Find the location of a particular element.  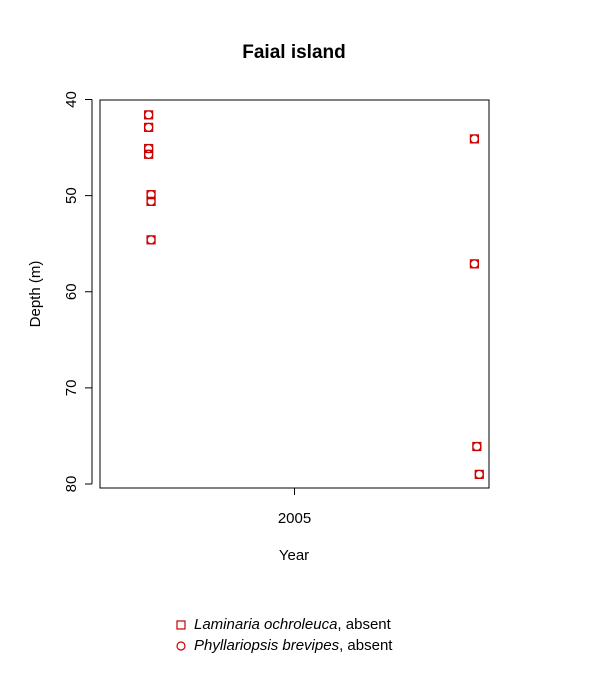

legend-entry-laminaria: Laminaria ochroleuca, absent is located at coordinates (283, 624).